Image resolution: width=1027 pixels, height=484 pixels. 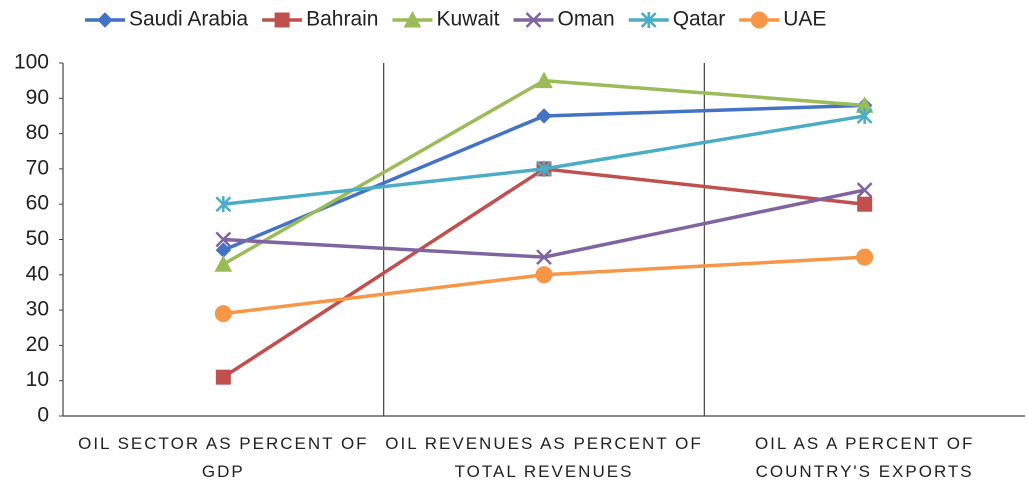 What do you see at coordinates (37, 309) in the screenshot?
I see `y-tick-label: 30` at bounding box center [37, 309].